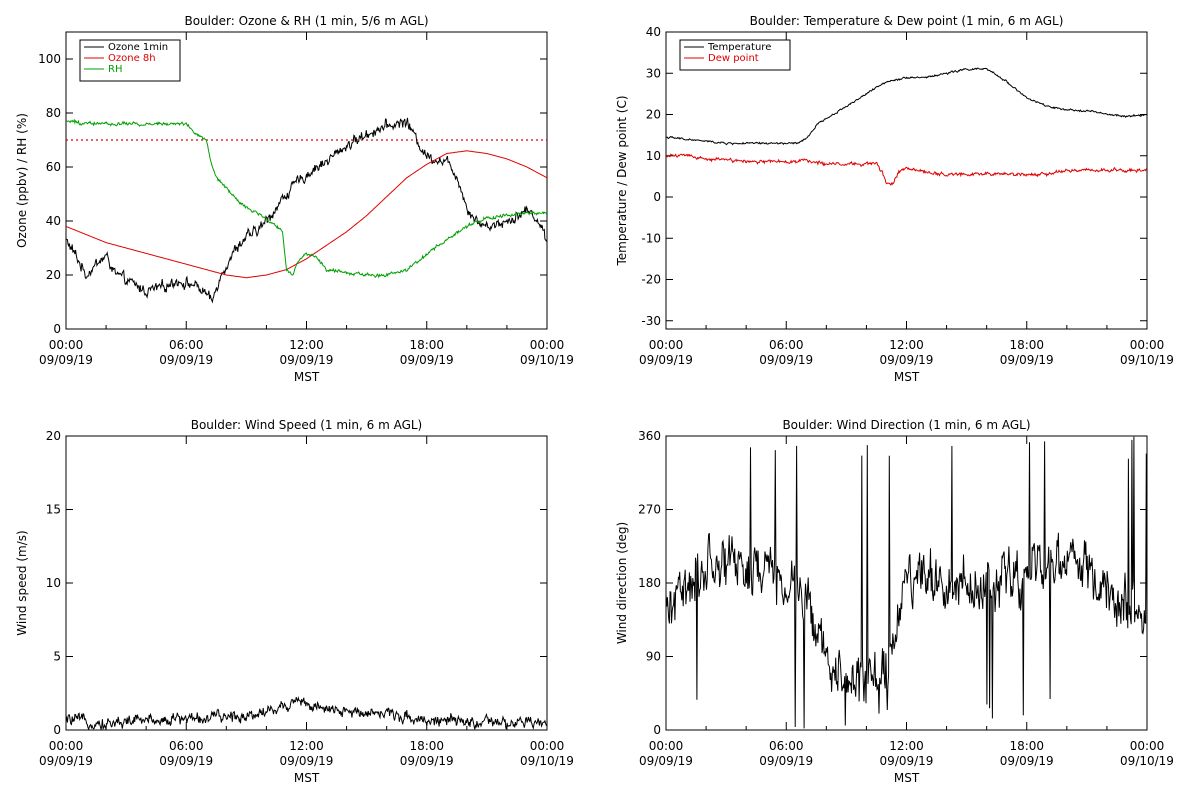 This screenshot has height=800, width=1200. Describe the element at coordinates (622, 180) in the screenshot. I see `y-axis-label: Temperature / Dew point (C)` at that location.